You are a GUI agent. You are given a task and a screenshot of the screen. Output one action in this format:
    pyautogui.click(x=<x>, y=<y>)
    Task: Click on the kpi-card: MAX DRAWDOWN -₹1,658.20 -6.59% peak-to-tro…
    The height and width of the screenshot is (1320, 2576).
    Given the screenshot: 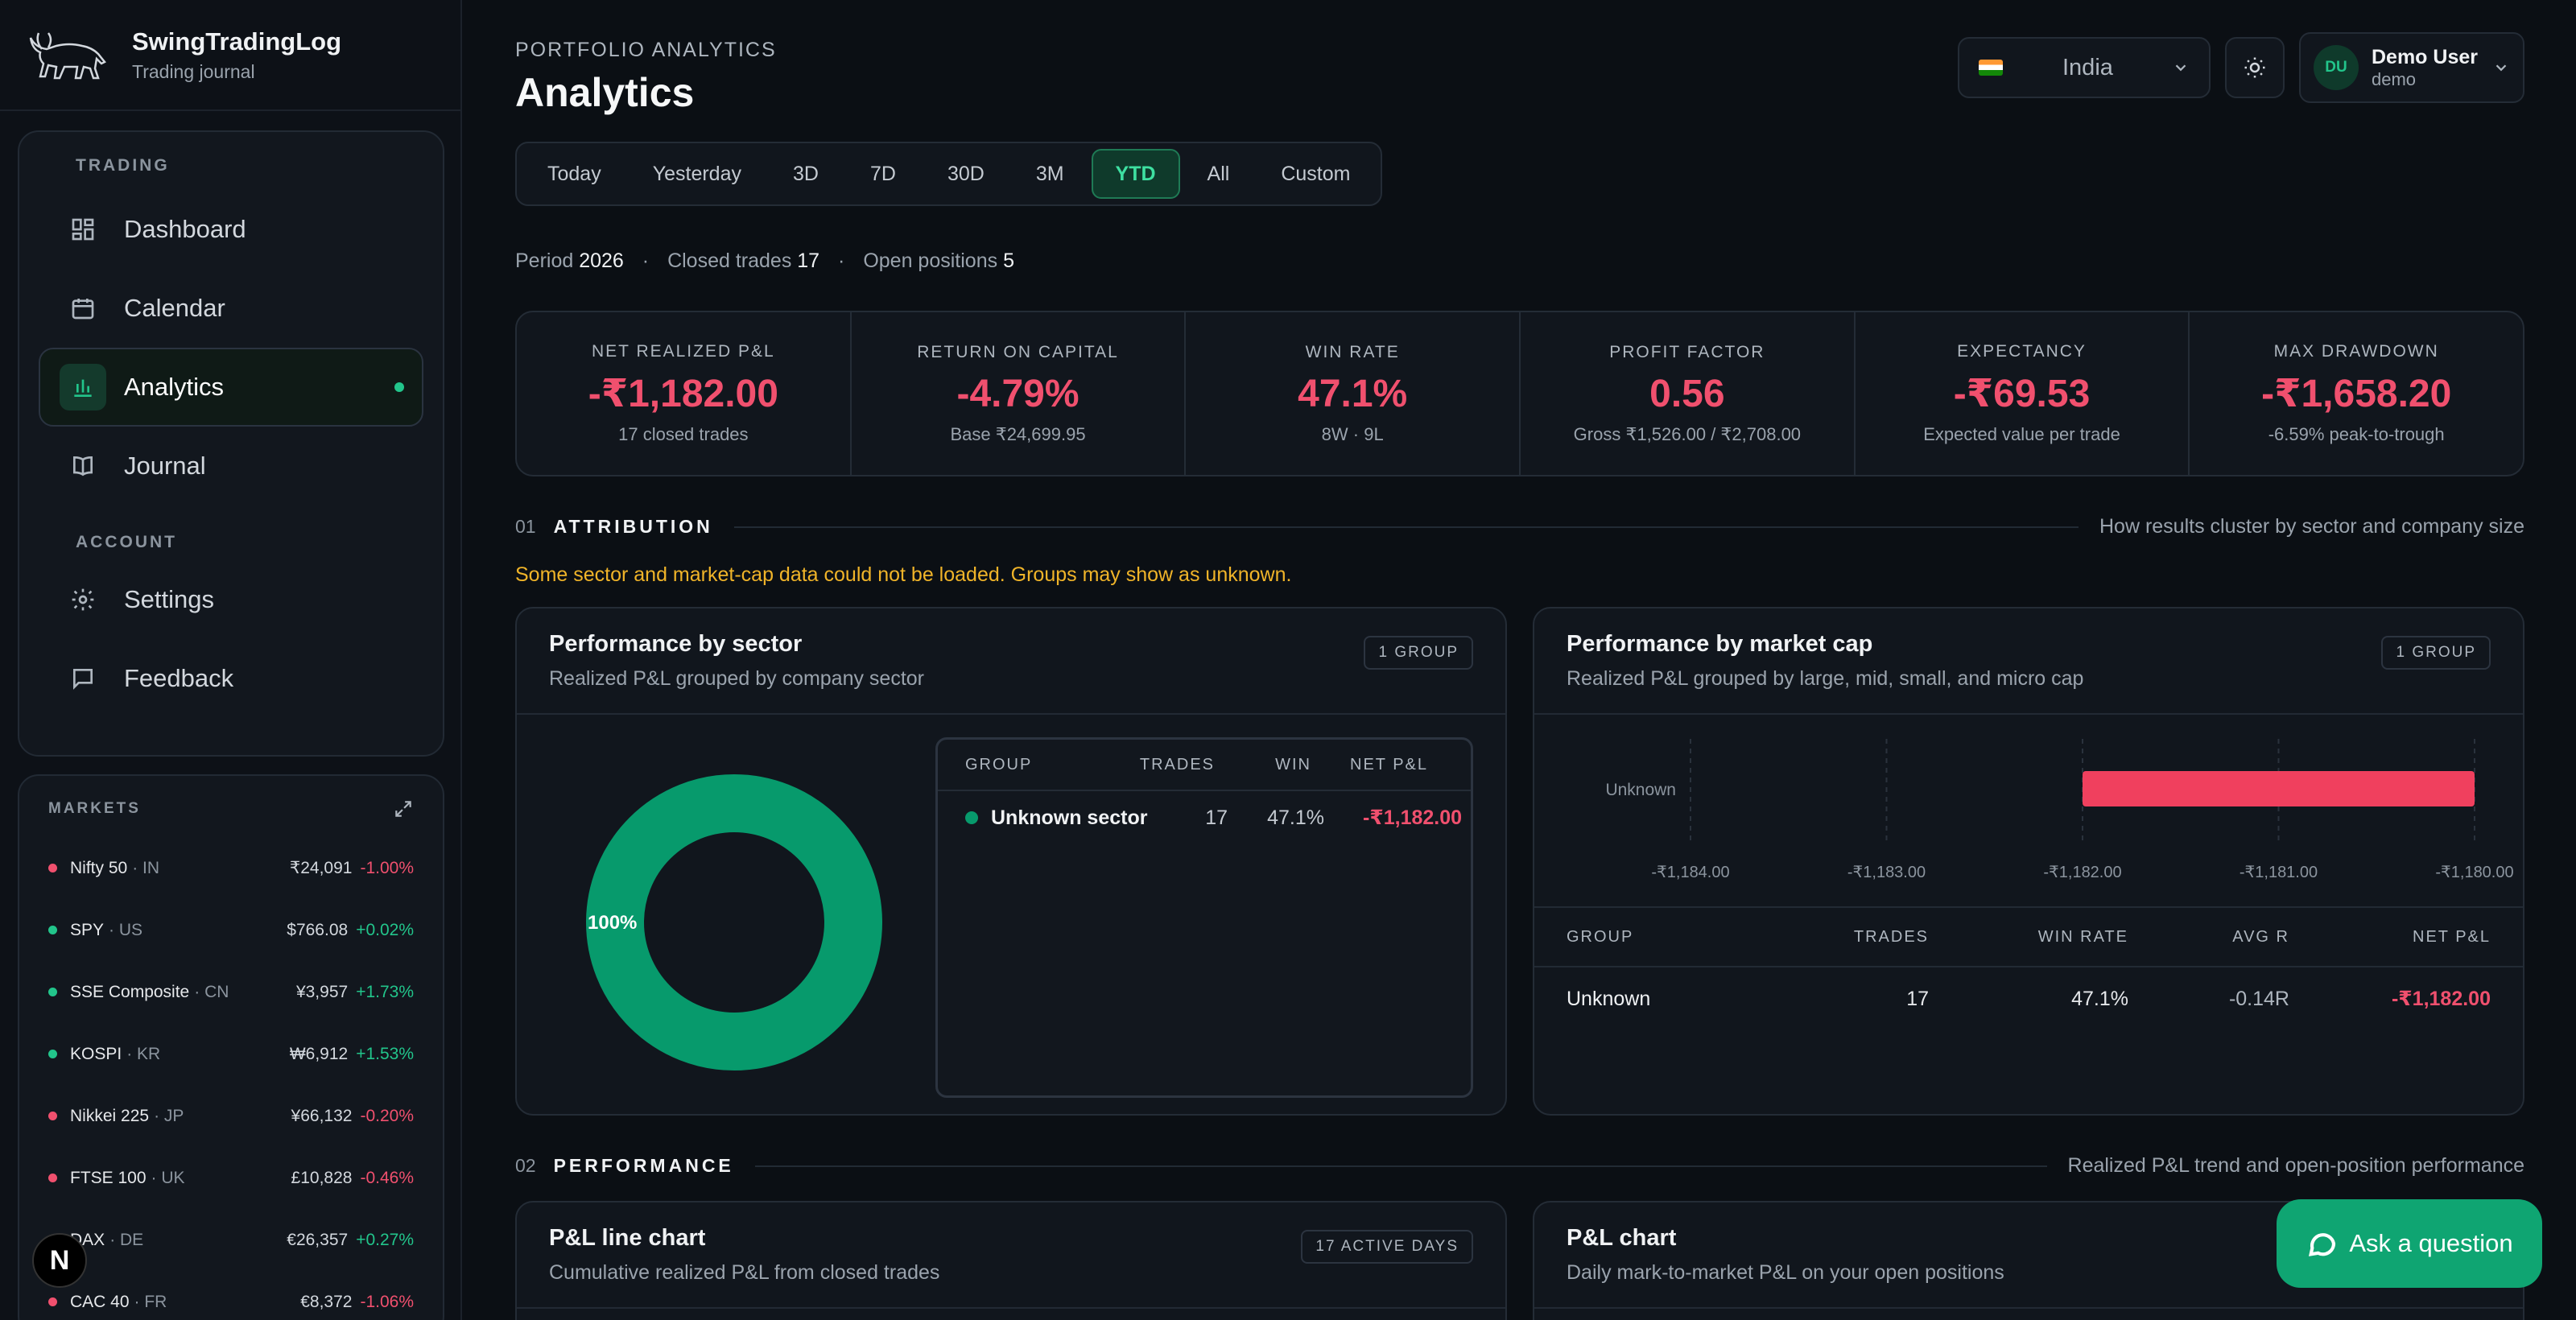 What is the action you would take?
    pyautogui.click(x=2356, y=393)
    